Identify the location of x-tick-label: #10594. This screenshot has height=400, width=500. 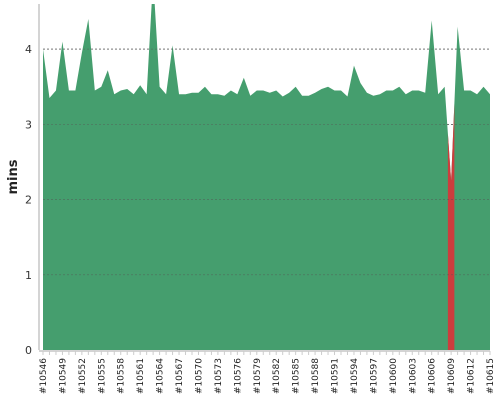
(355, 376).